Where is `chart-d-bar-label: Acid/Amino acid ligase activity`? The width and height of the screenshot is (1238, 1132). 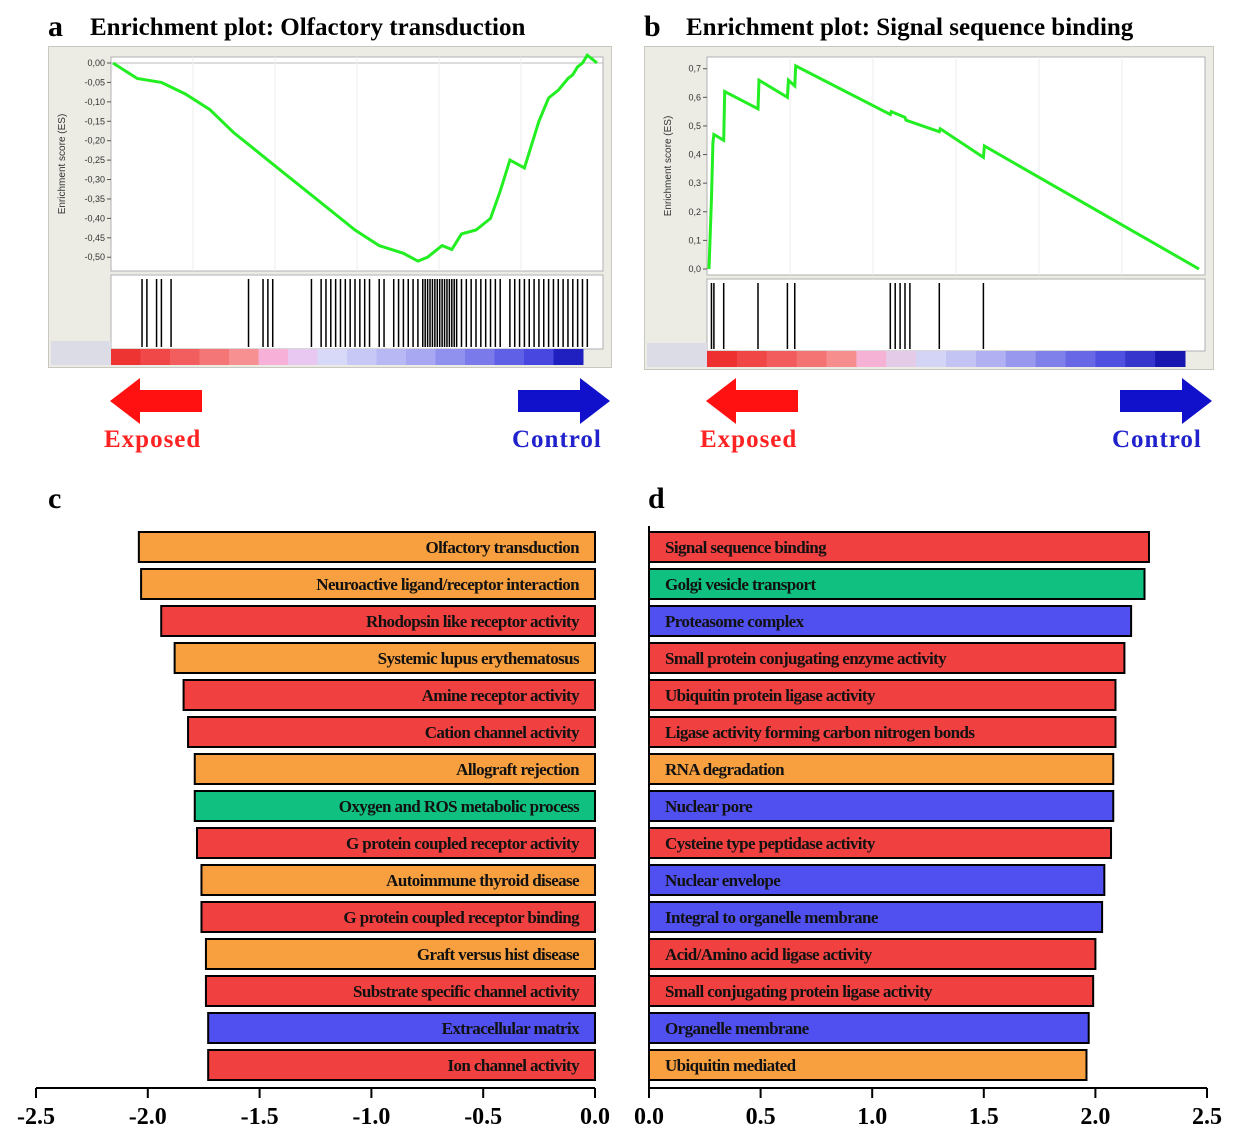 chart-d-bar-label: Acid/Amino acid ligase activity is located at coordinates (769, 954).